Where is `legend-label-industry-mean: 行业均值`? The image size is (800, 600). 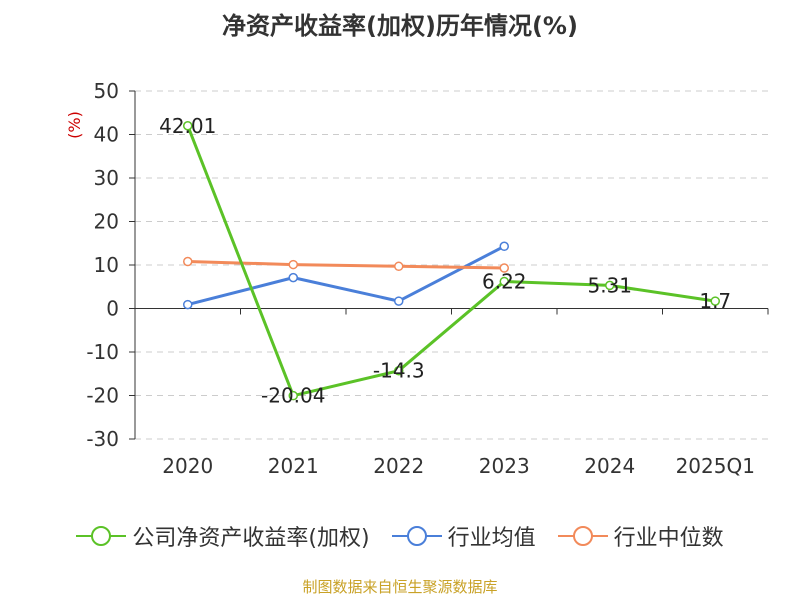 legend-label-industry-mean: 行业均值 is located at coordinates (491, 538).